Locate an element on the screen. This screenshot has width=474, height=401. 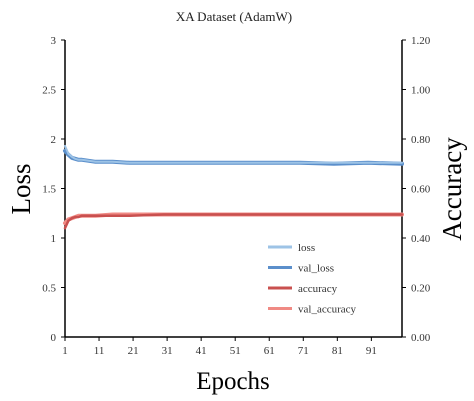
x-tick-label: 1 is located at coordinates (65, 351).